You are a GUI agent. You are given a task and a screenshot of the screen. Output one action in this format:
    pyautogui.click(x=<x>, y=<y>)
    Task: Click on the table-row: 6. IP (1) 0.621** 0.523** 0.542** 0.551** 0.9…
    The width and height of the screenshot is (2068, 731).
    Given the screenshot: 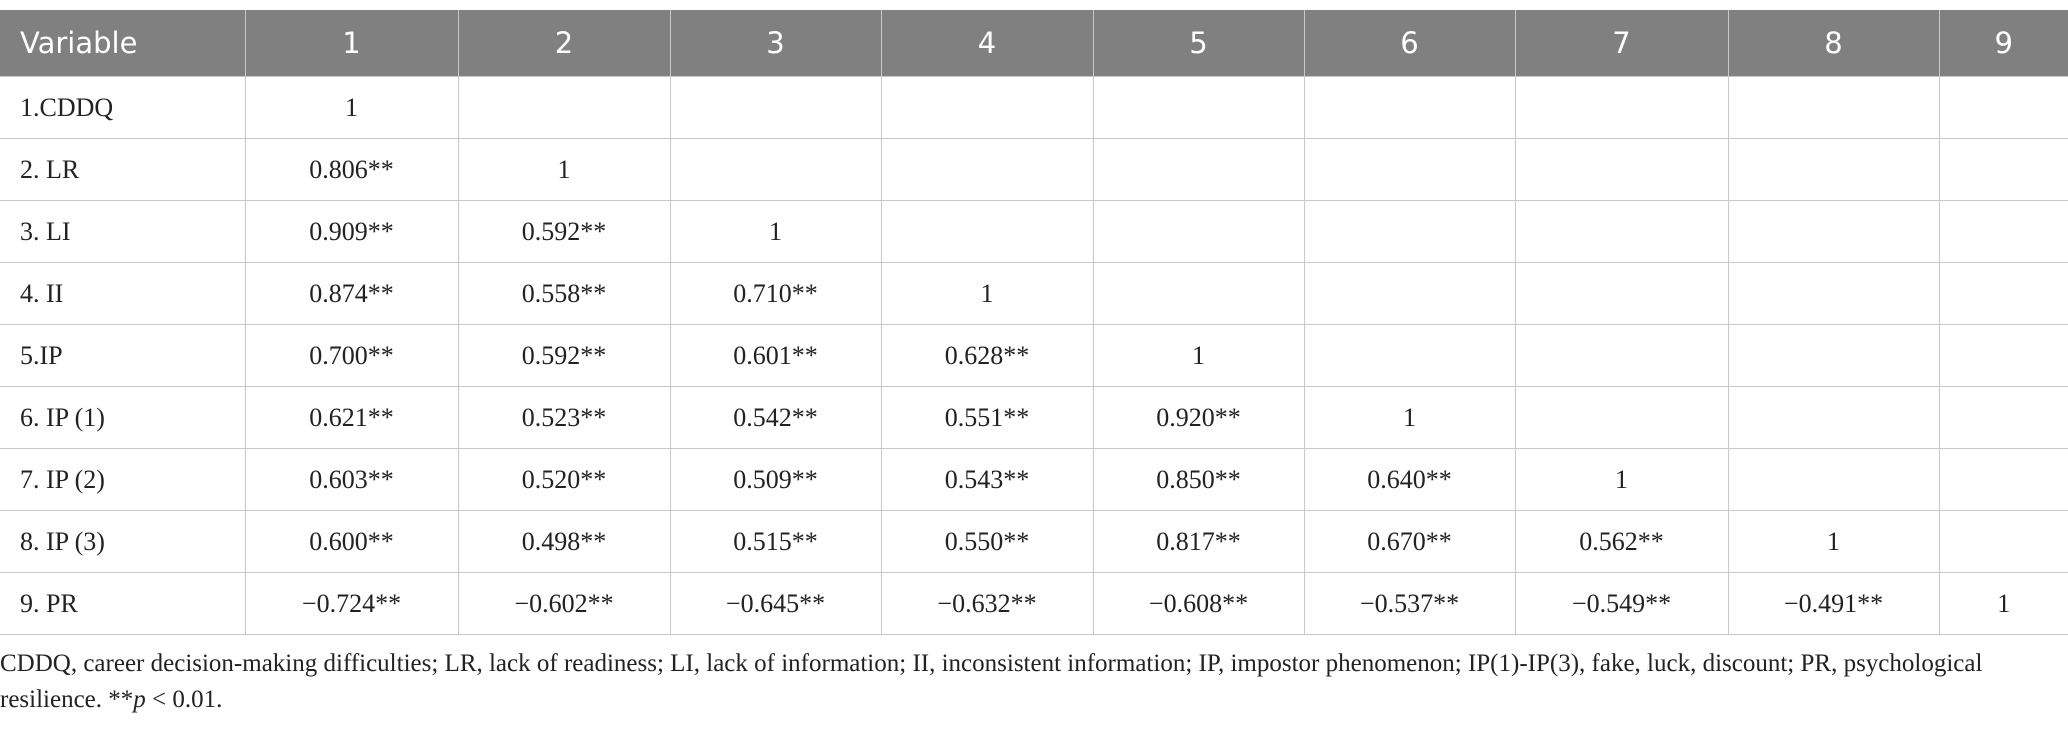 What is the action you would take?
    pyautogui.click(x=1034, y=417)
    